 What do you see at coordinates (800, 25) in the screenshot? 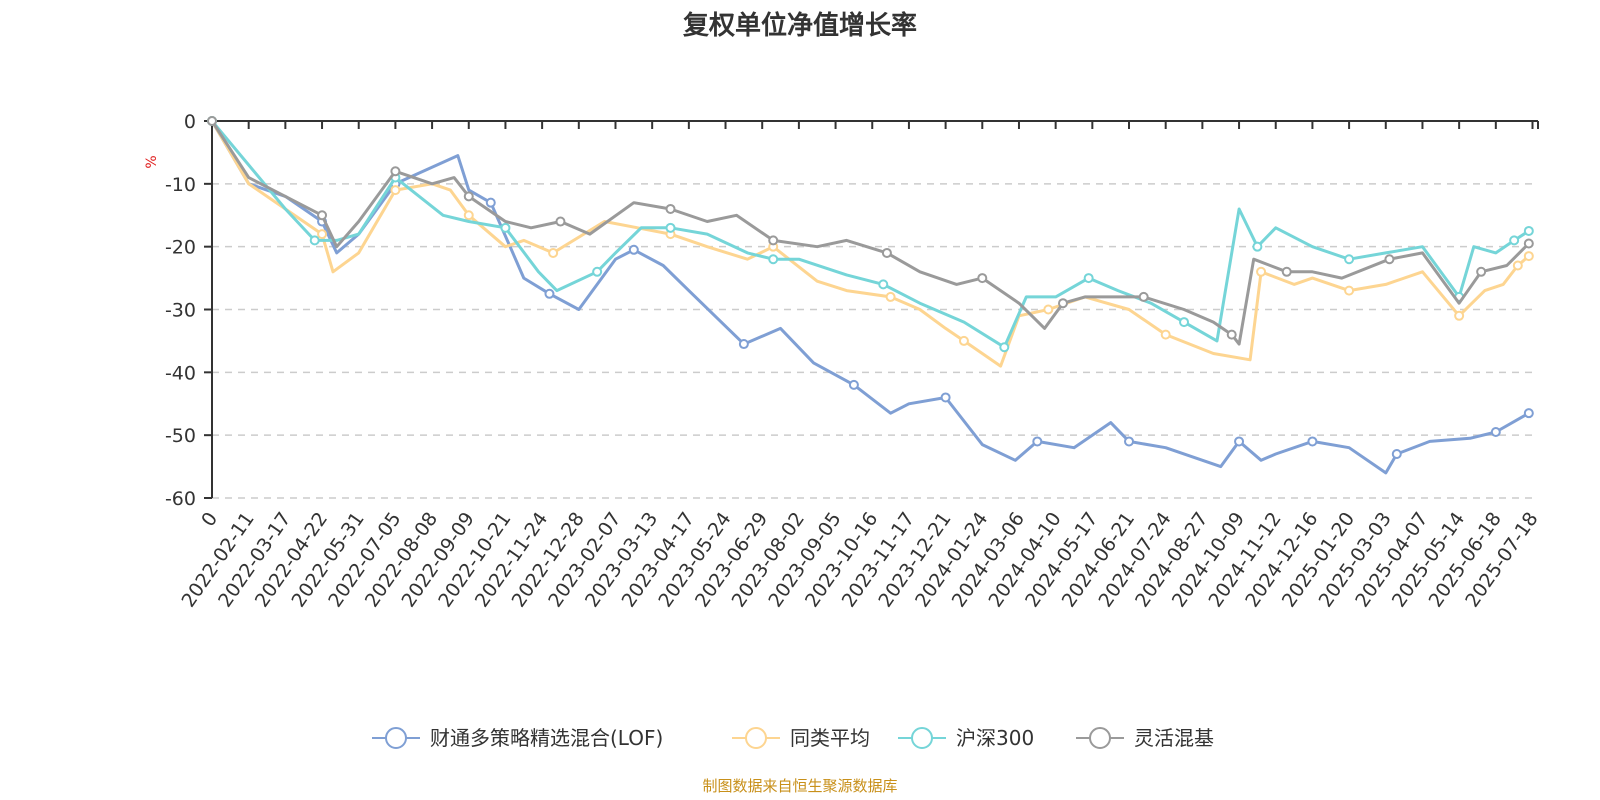
I see `chart-title: 复权单位净值增长率` at bounding box center [800, 25].